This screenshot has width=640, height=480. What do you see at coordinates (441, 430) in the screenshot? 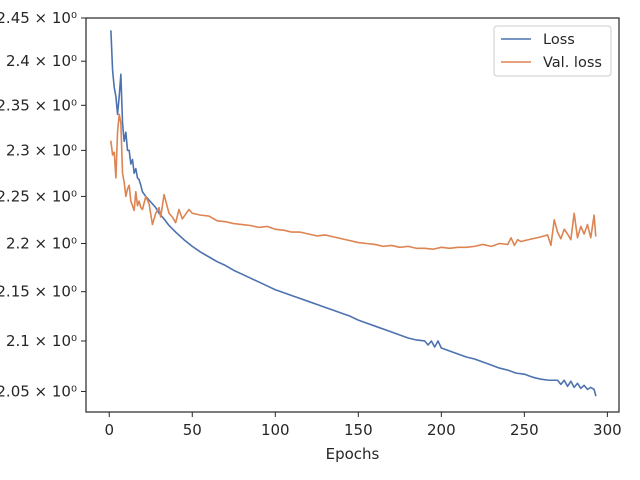
I see `x-tick-label: 200` at bounding box center [441, 430].